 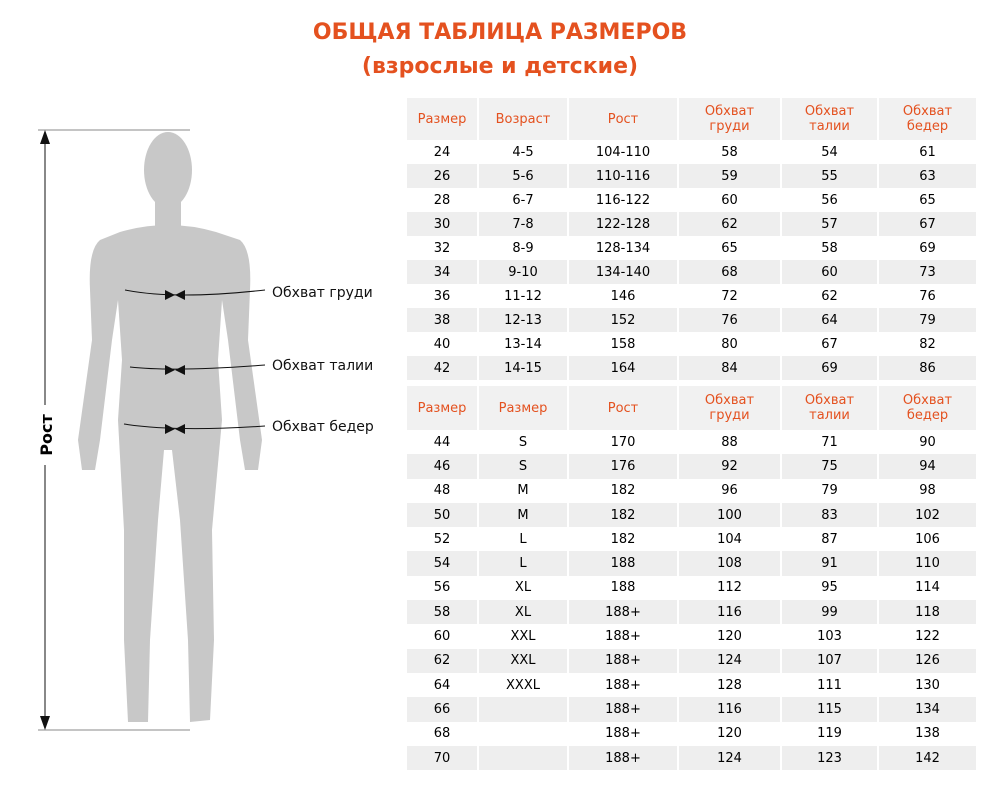 What do you see at coordinates (926, 152) in the screenshot?
I see `cell: 61` at bounding box center [926, 152].